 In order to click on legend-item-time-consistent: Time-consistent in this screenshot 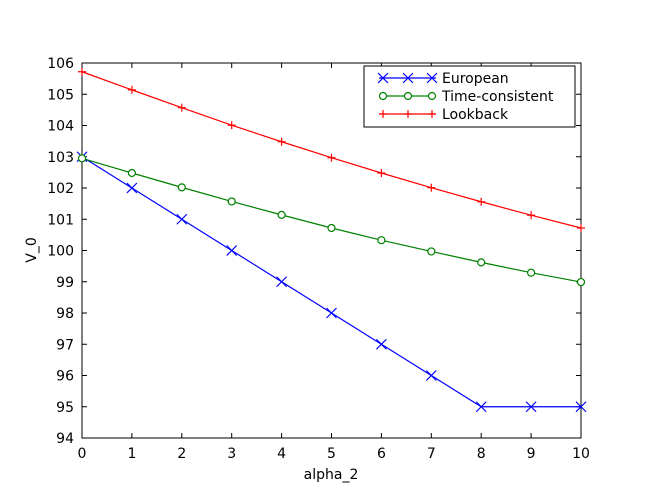, I will do `click(466, 97)`.